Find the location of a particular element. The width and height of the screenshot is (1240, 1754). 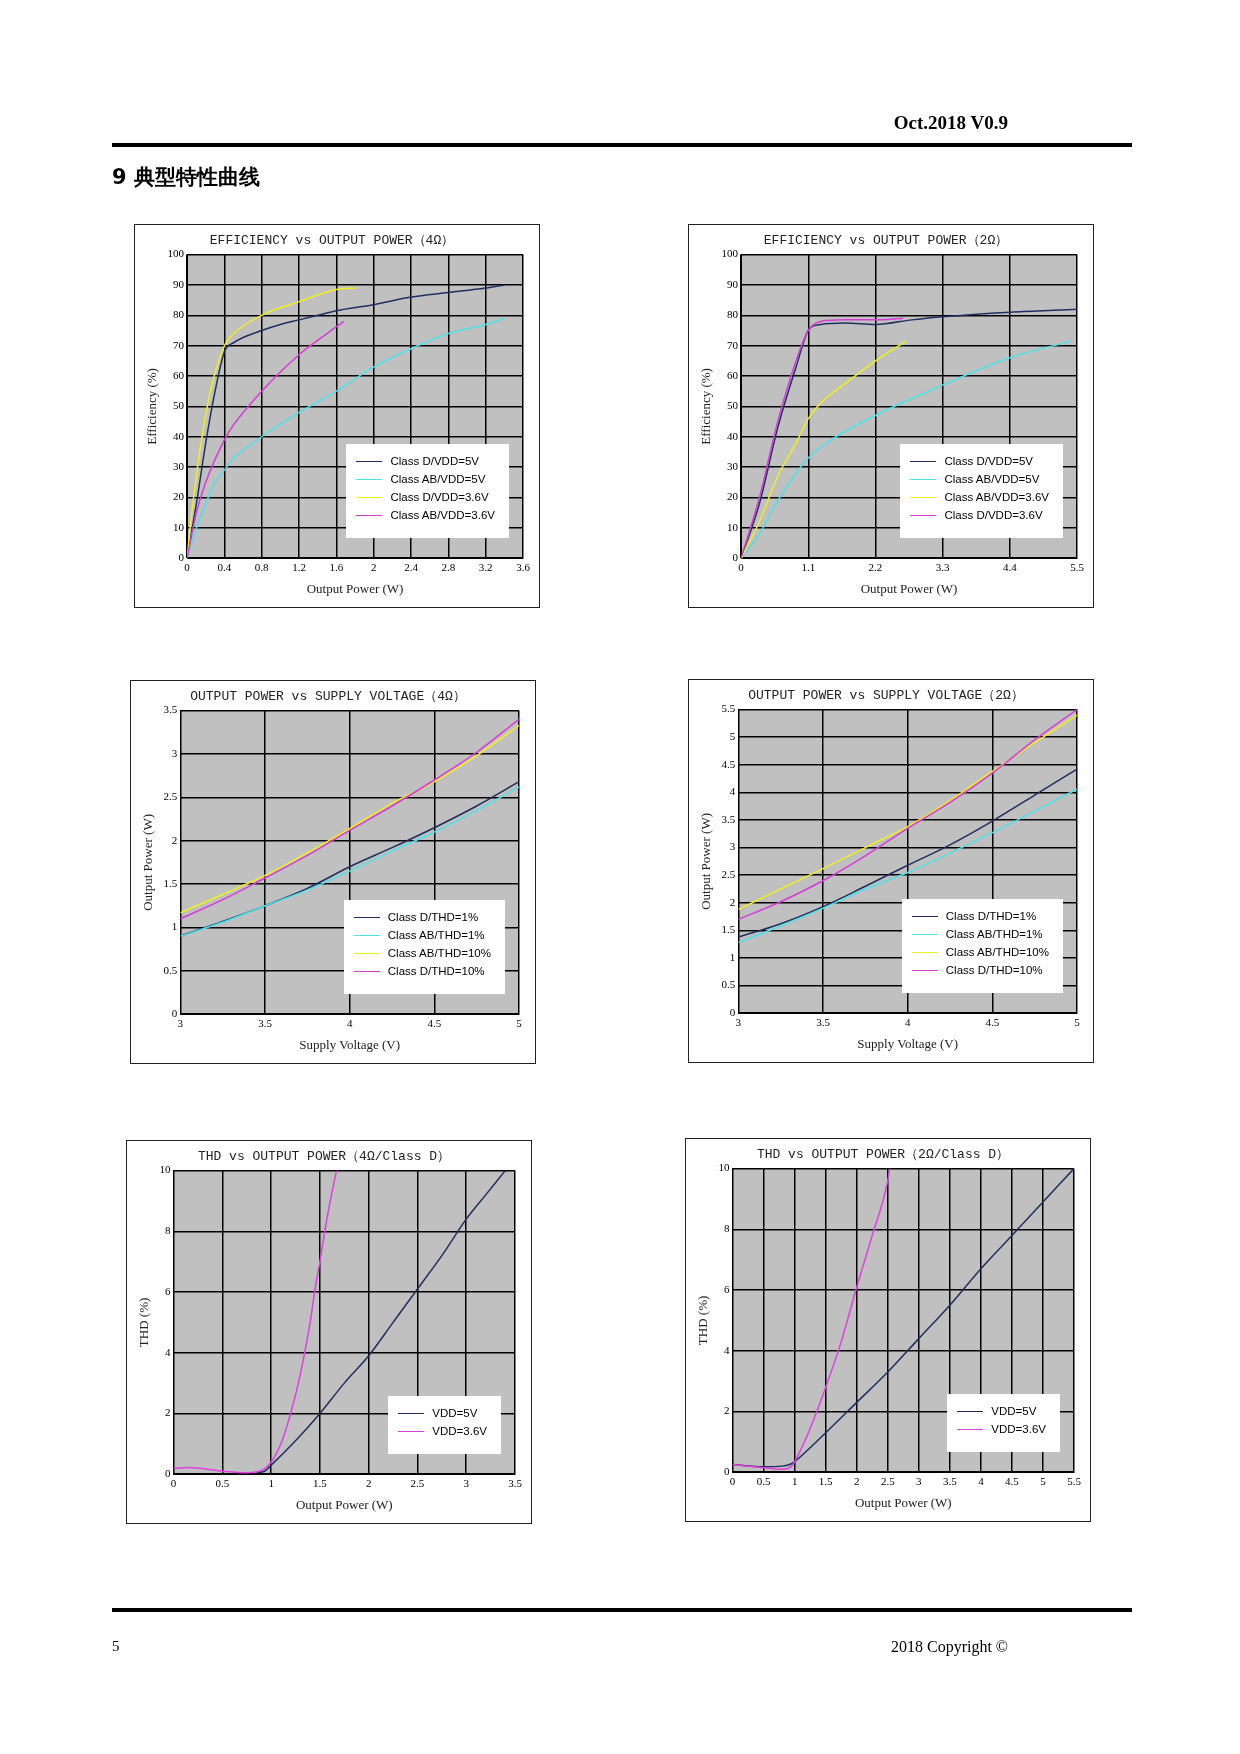

y-tick-label: 50 is located at coordinates (179, 405).